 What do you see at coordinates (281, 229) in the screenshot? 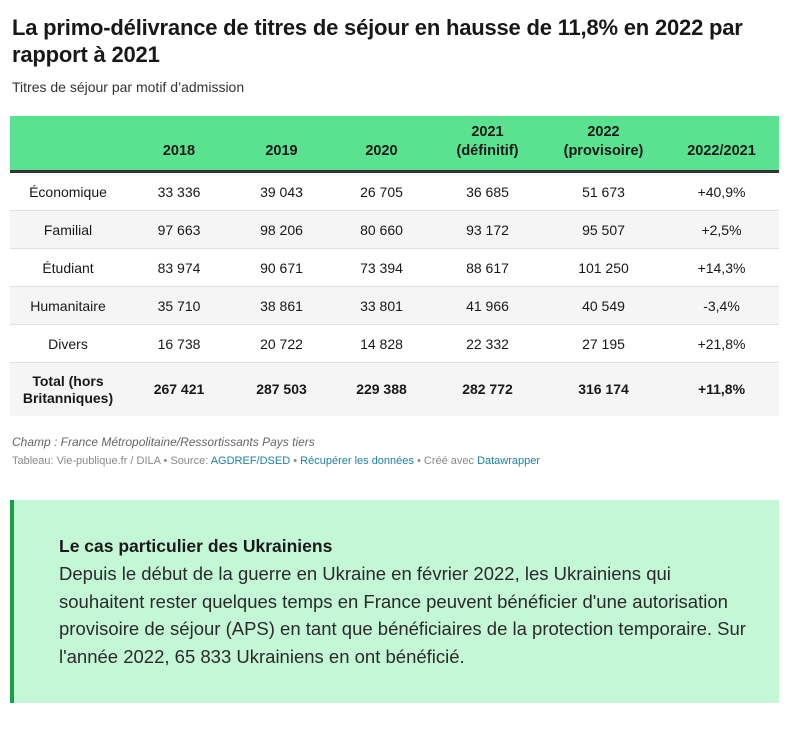
I see `table-cell: 98 206` at bounding box center [281, 229].